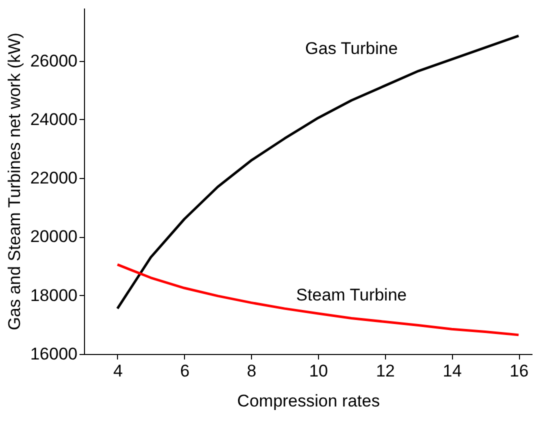  Describe the element at coordinates (251, 371) in the screenshot. I see `x-tick-label: 8` at that location.